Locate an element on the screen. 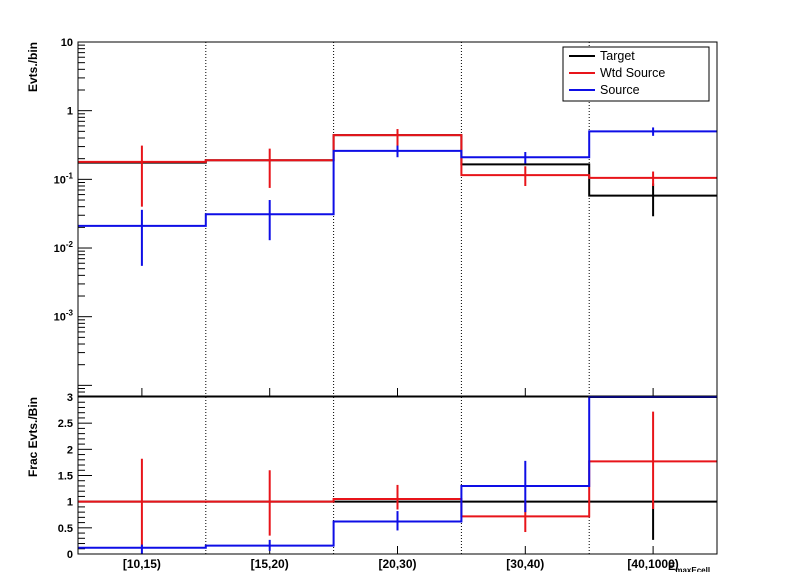 The image size is (796, 572). legend-label: Source is located at coordinates (620, 90).